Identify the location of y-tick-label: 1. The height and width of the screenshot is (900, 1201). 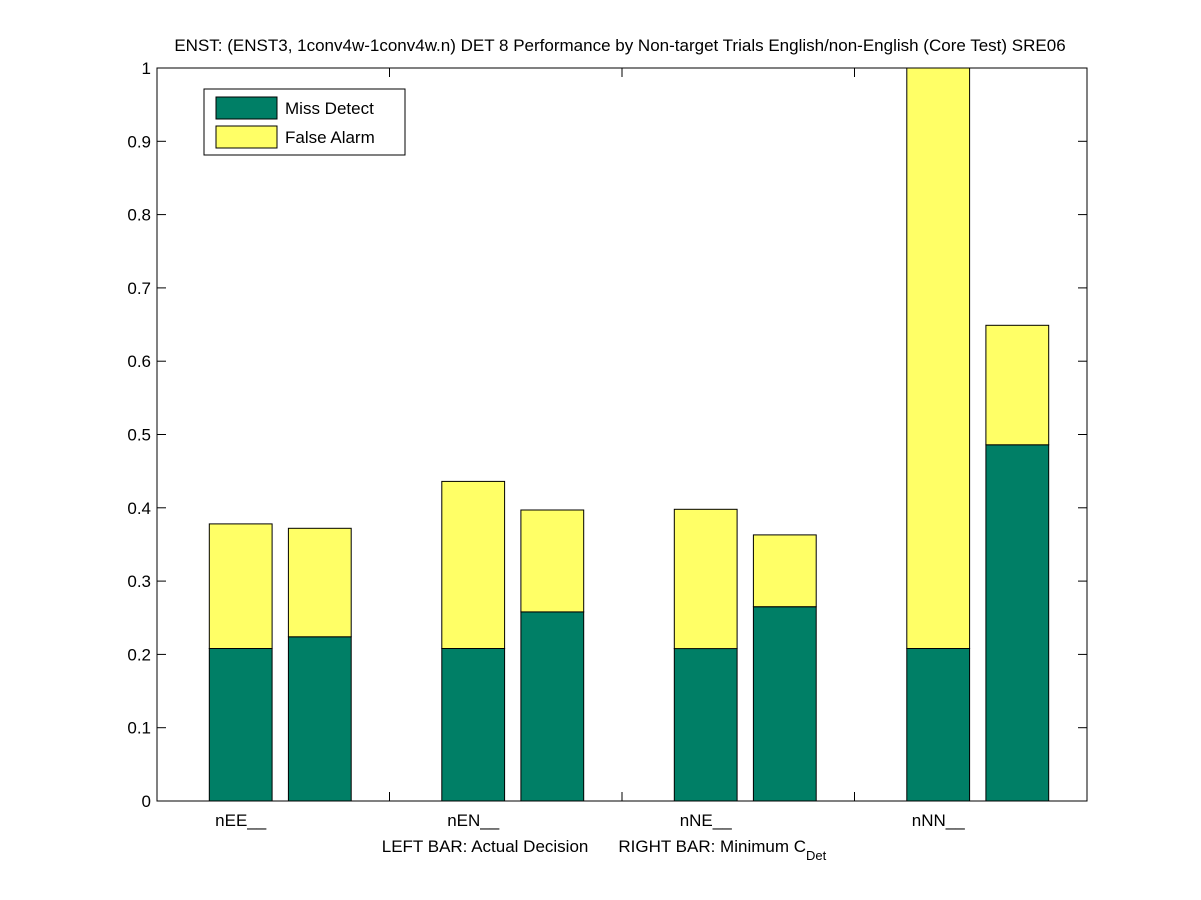
(146, 68).